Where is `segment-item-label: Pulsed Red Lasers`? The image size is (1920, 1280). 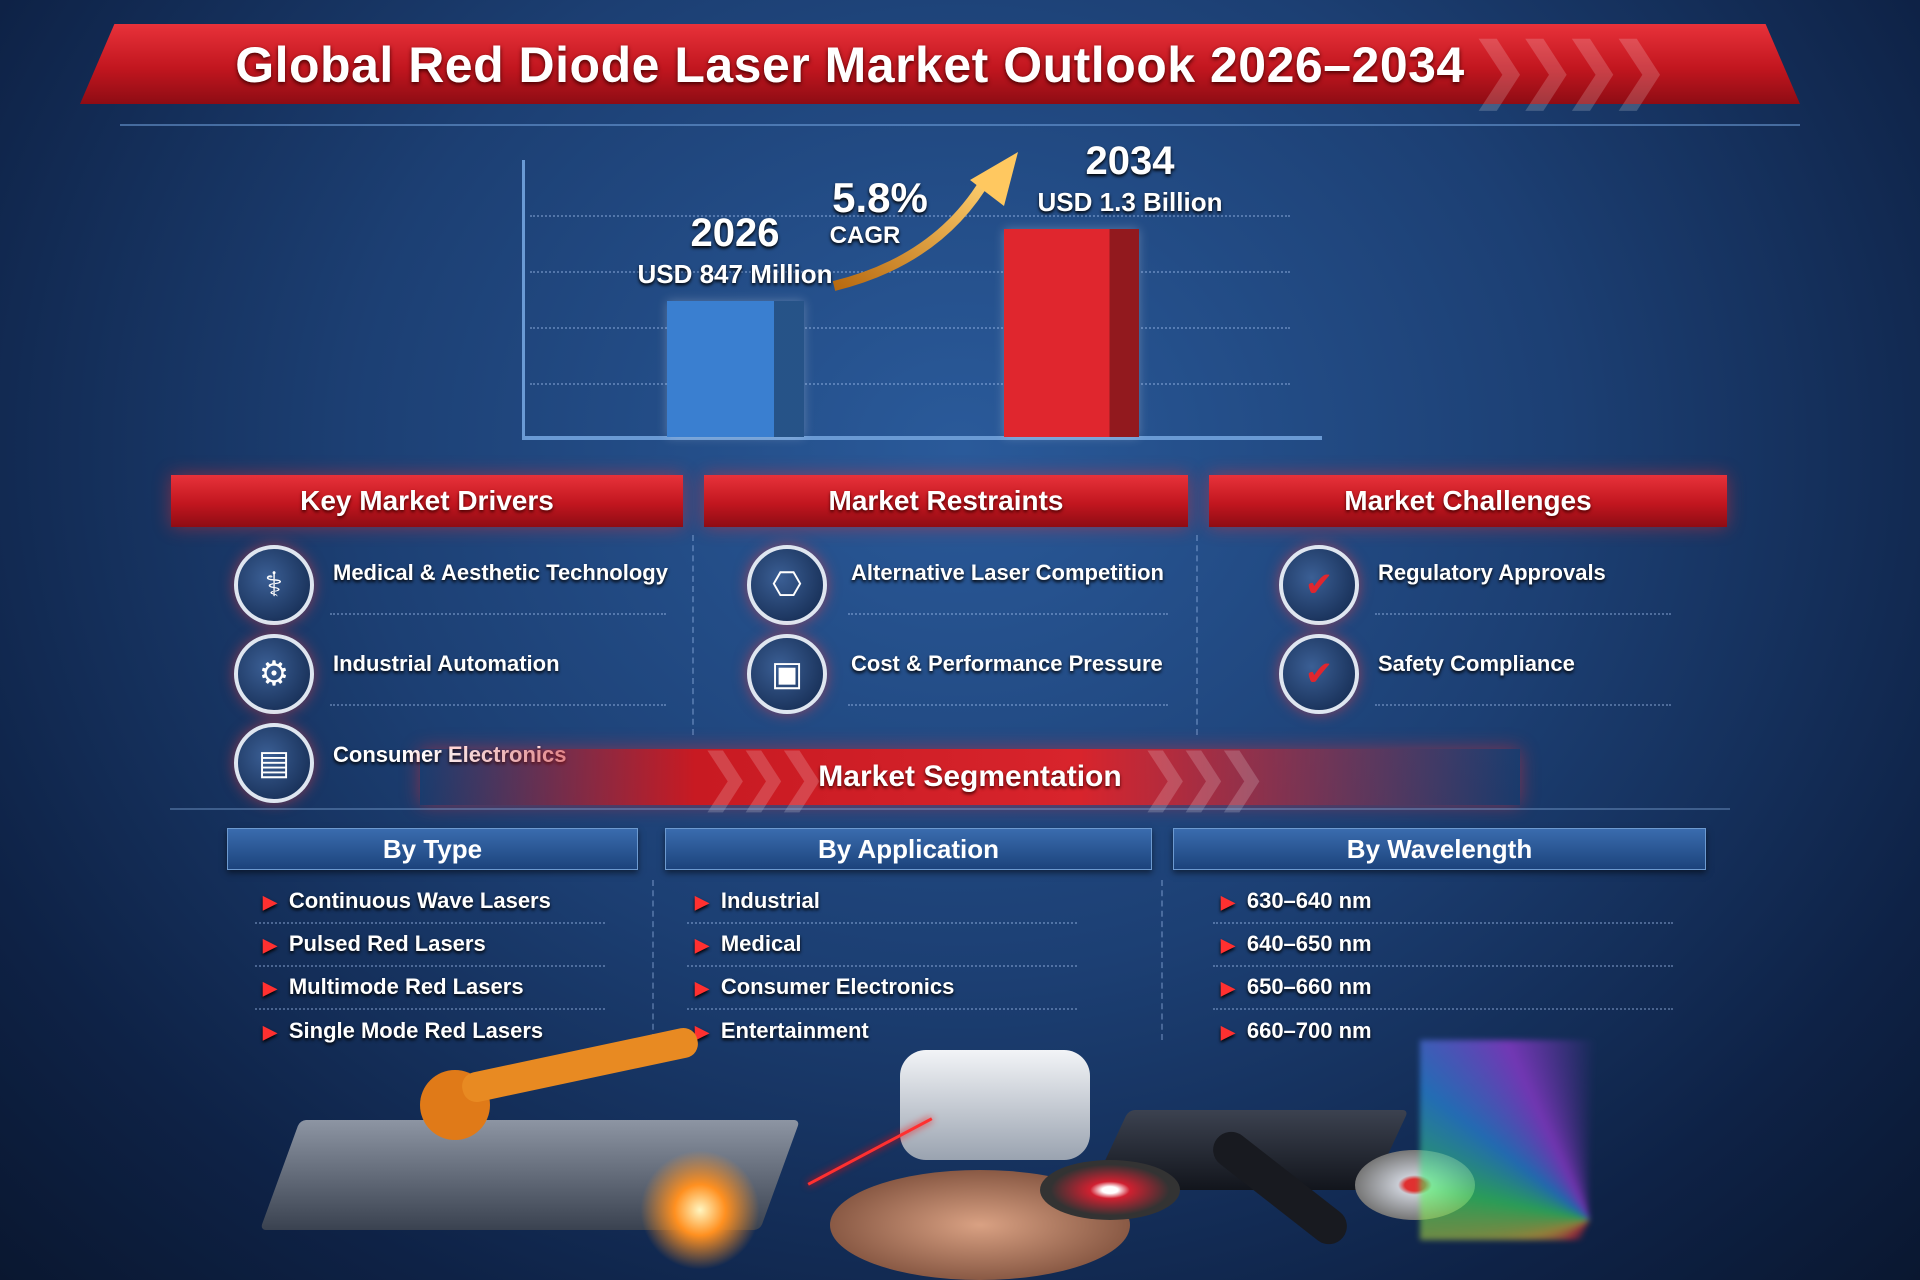
segment-item-label: Pulsed Red Lasers is located at coordinates (387, 943).